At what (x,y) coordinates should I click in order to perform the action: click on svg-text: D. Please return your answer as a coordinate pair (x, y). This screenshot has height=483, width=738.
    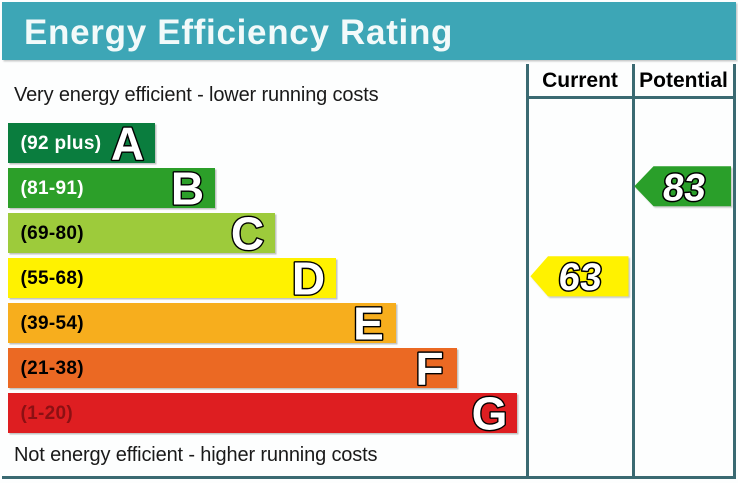
    Looking at the image, I should click on (308, 279).